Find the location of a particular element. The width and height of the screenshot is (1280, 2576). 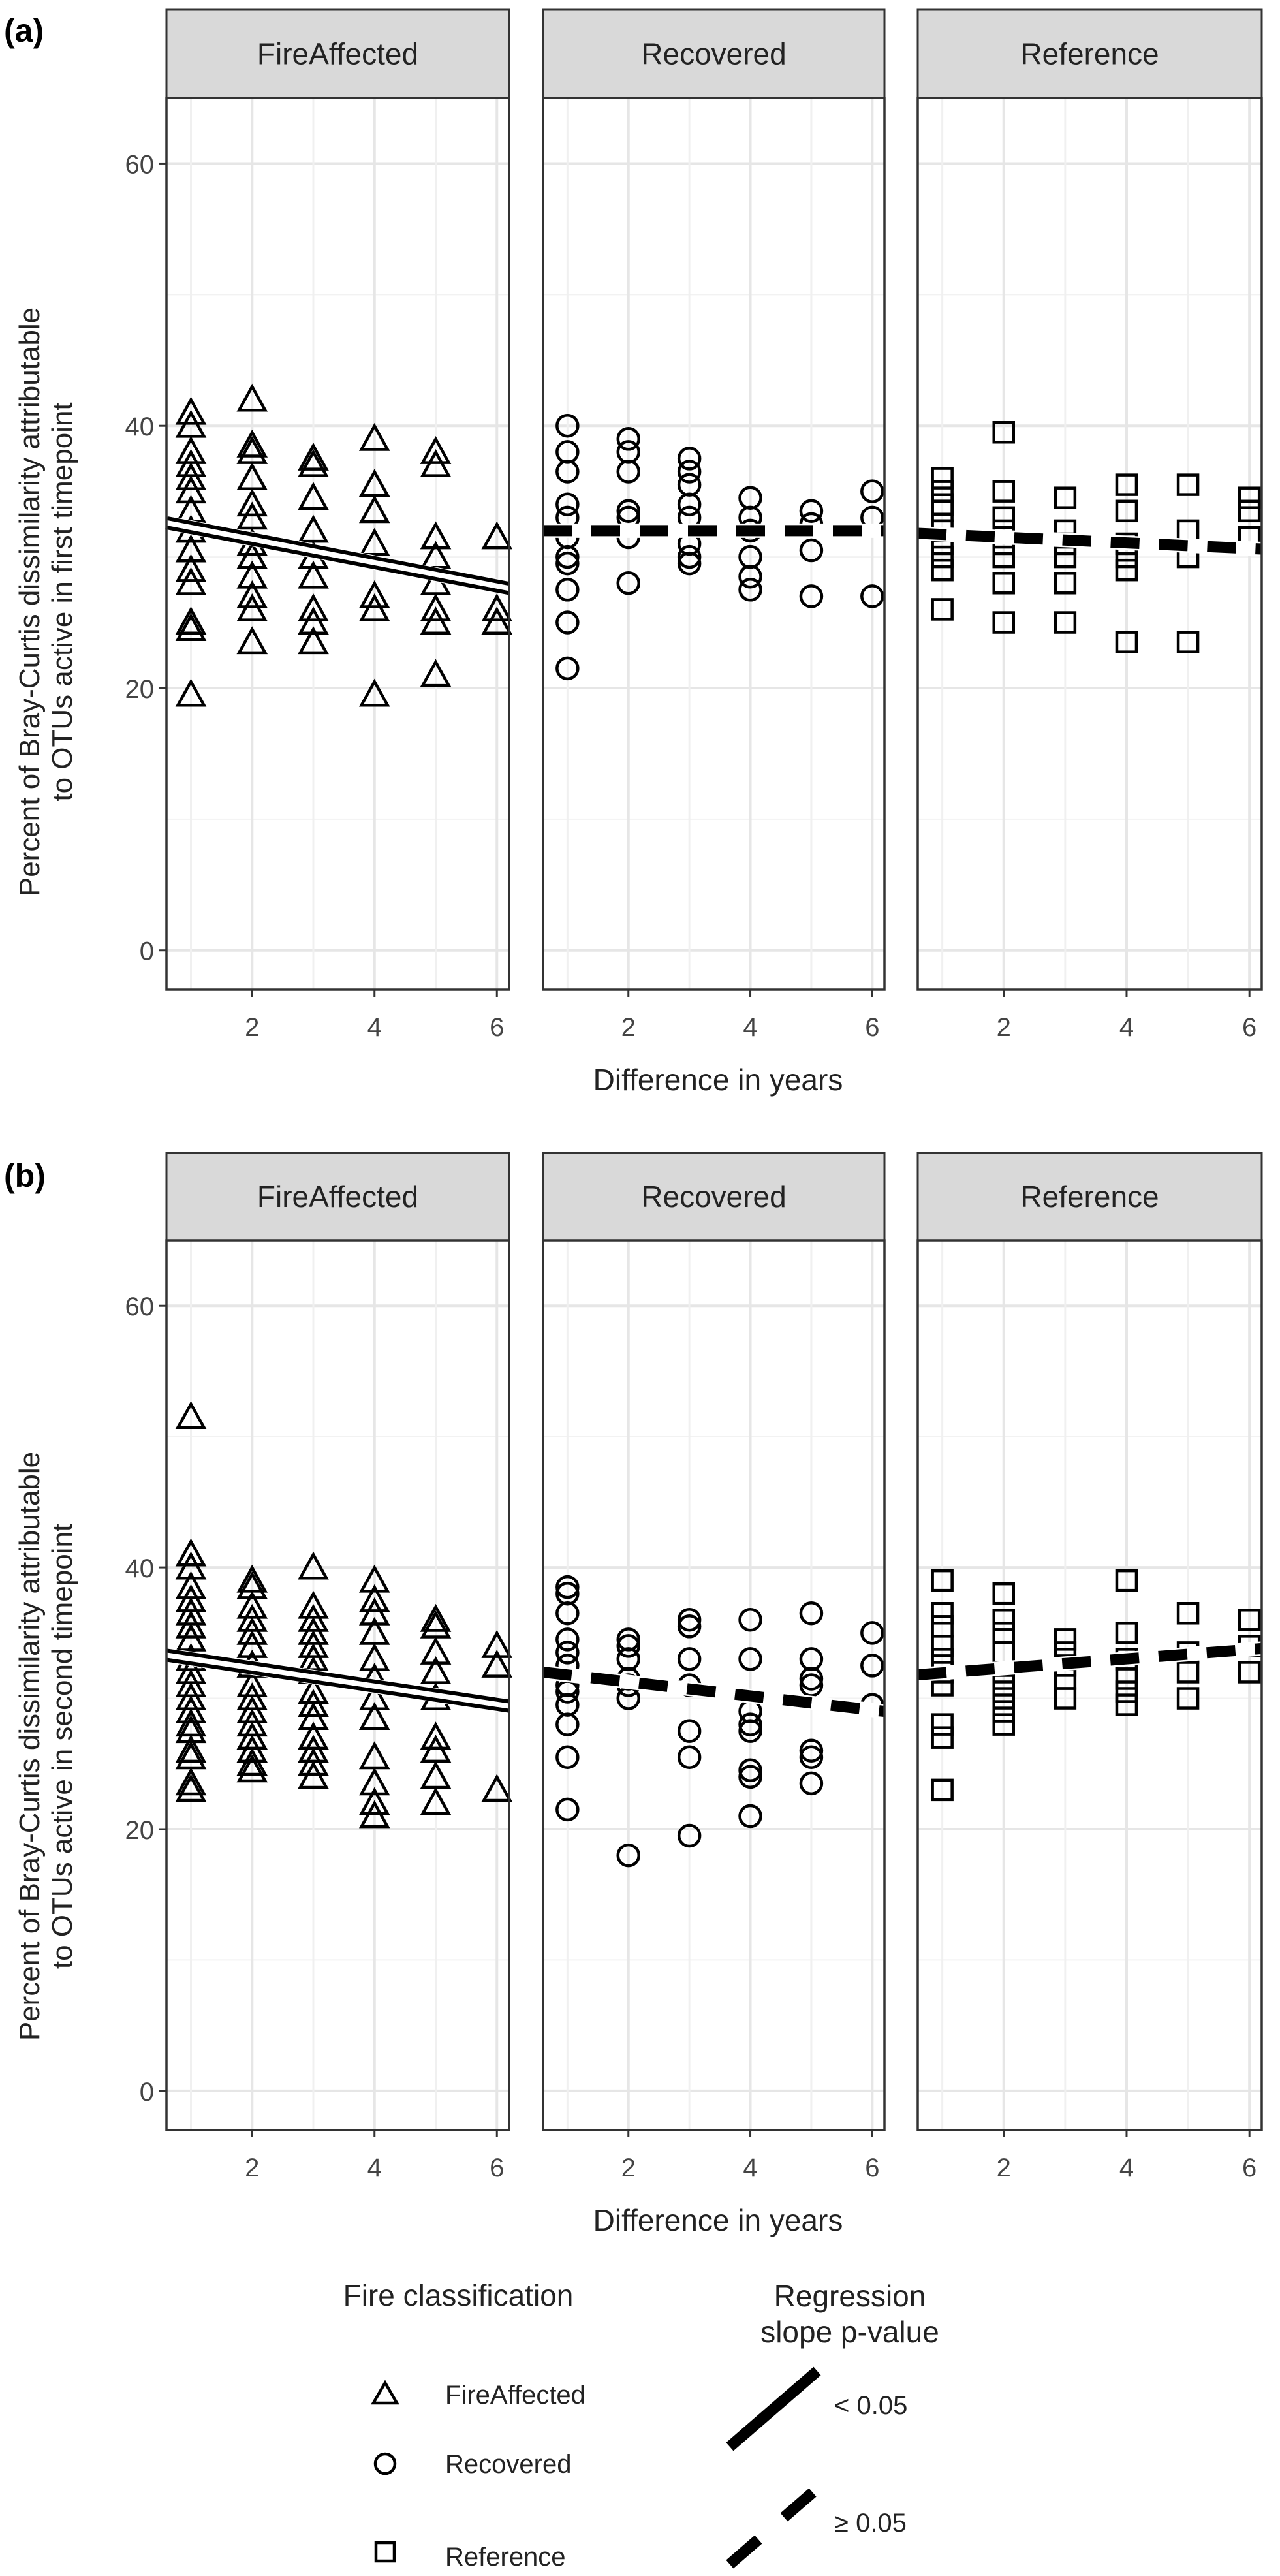

x-tick-label-a-2-0: 2 is located at coordinates (1004, 1027).